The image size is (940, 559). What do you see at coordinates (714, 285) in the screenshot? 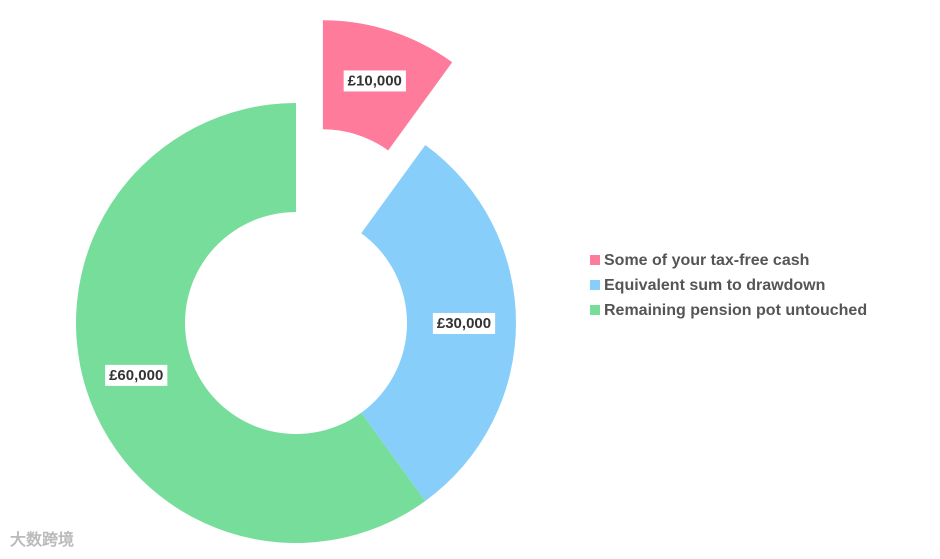
I see `legend-label: Equivalent sum to drawdown` at bounding box center [714, 285].